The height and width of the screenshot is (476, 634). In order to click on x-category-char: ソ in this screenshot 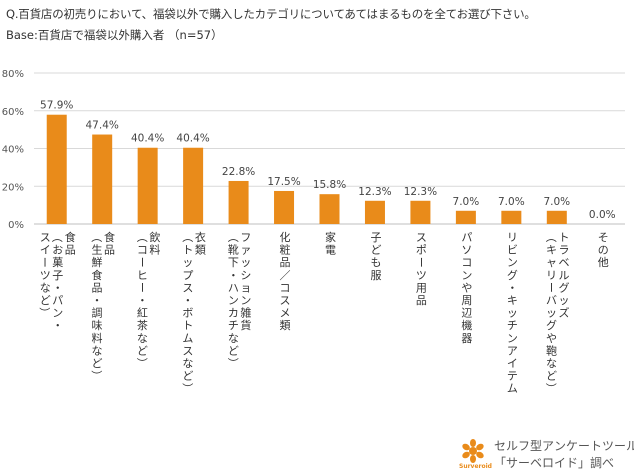, I will do `click(466, 250)`.